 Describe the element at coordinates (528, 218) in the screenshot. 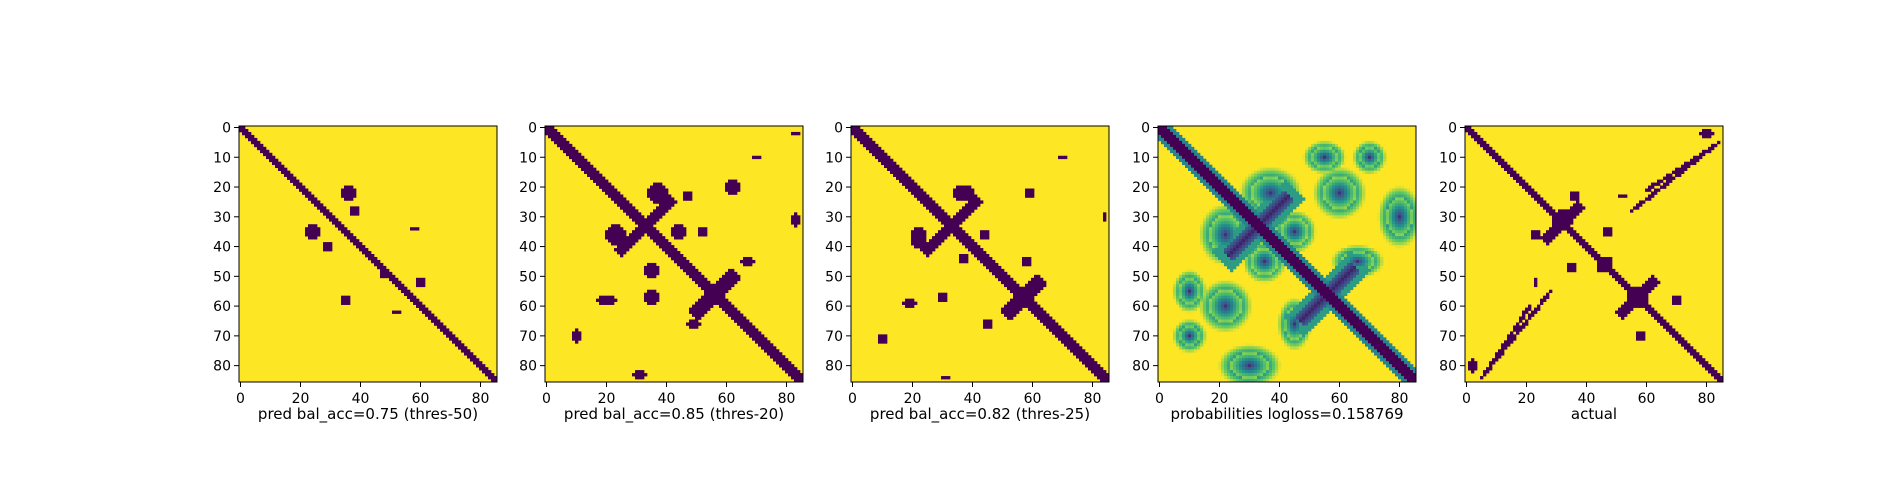

I see `y-tick-label: 30` at that location.